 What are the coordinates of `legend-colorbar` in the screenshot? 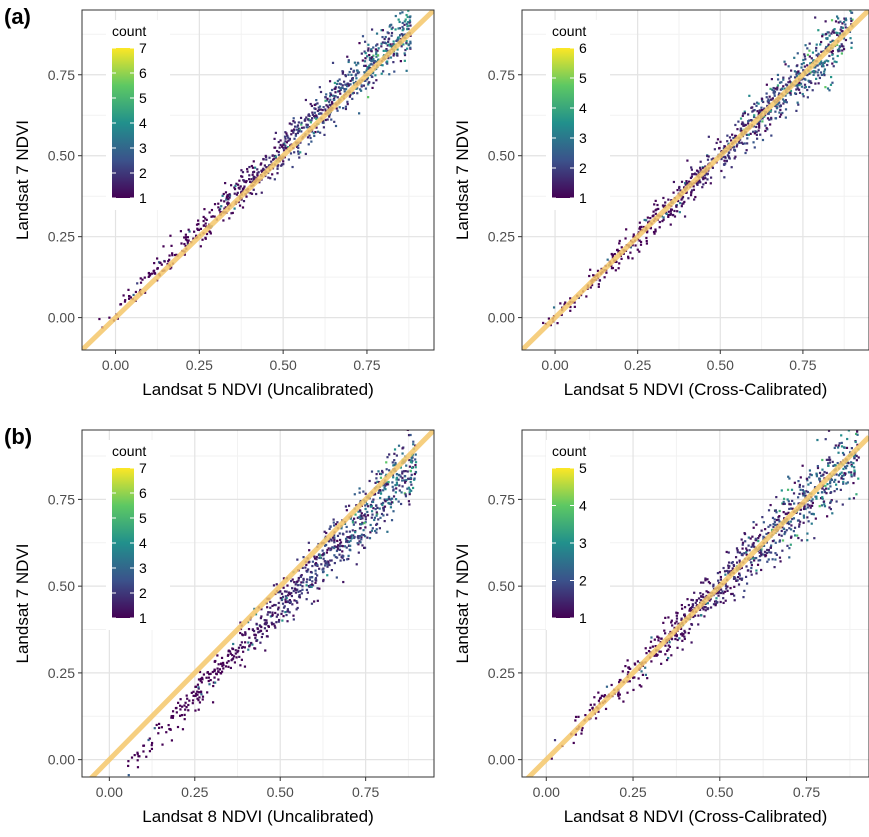 It's located at (123, 123).